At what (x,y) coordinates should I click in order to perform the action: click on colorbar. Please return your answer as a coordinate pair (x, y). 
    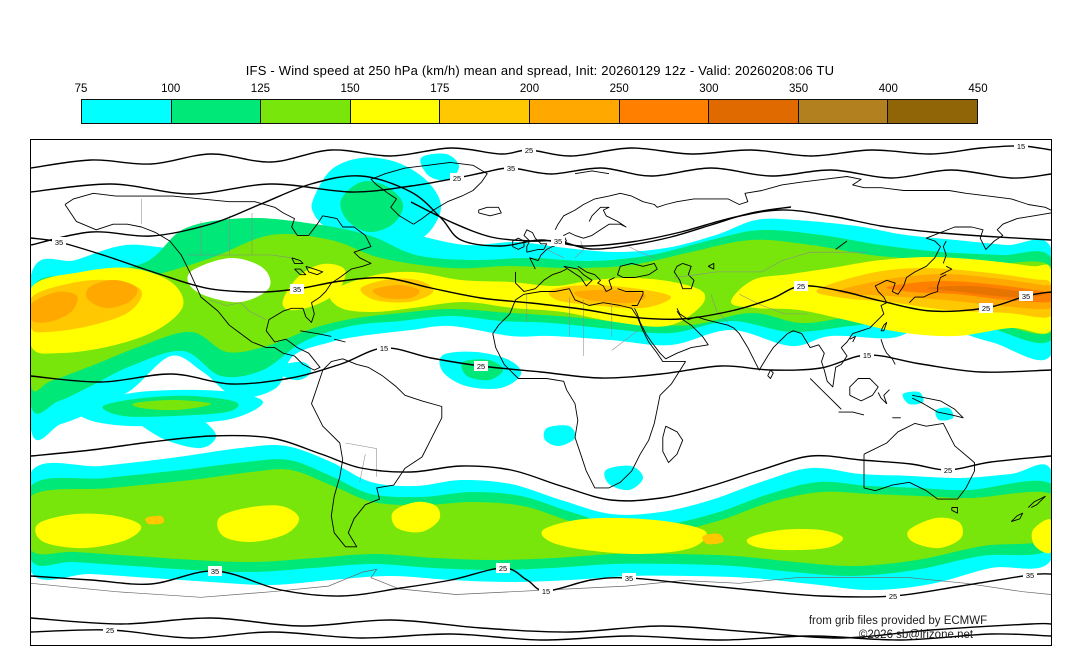
    Looking at the image, I should click on (529, 111).